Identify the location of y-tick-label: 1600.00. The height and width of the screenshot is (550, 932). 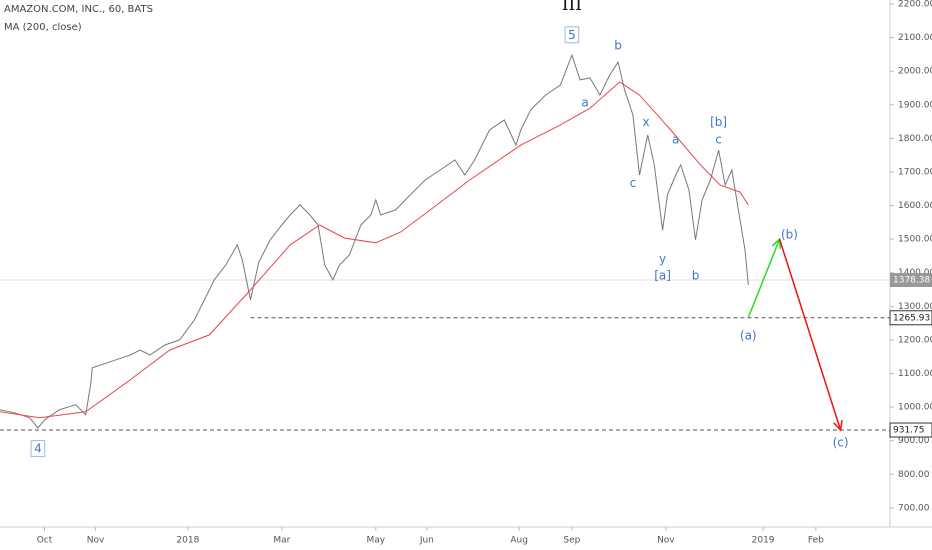
(915, 206).